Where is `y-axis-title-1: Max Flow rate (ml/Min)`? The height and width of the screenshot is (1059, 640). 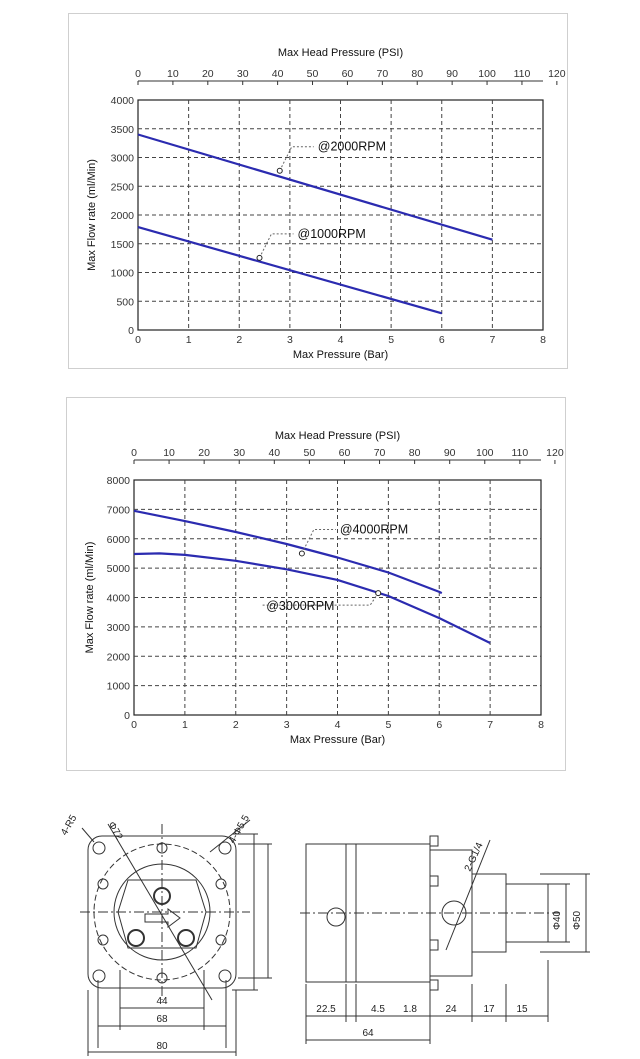 y-axis-title-1: Max Flow rate (ml/Min) is located at coordinates (92, 215).